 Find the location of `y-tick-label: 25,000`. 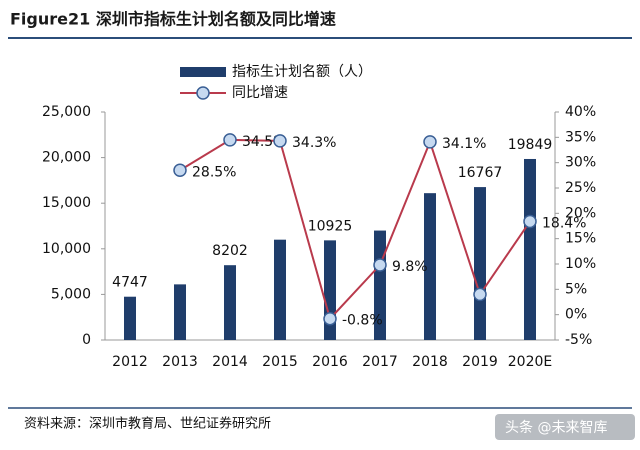

y-tick-label: 25,000 is located at coordinates (66, 112).